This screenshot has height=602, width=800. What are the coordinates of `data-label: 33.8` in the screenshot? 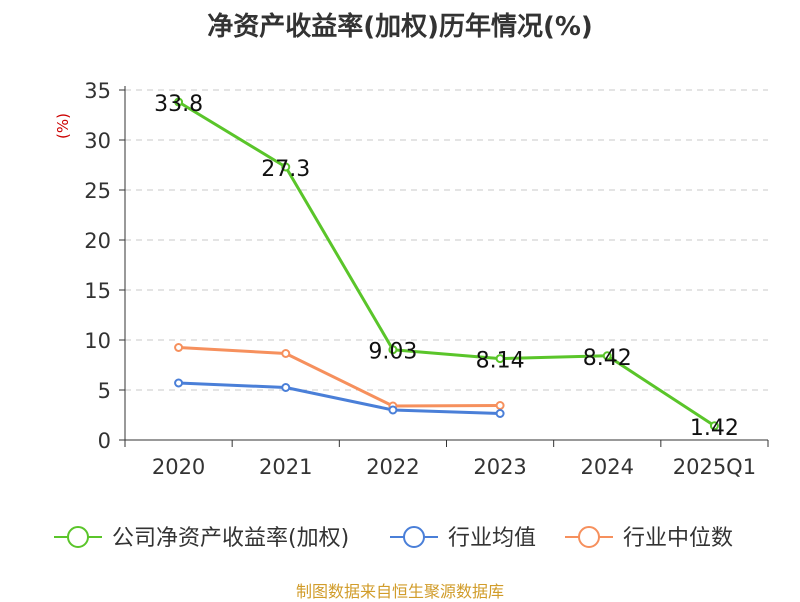 It's located at (178, 104).